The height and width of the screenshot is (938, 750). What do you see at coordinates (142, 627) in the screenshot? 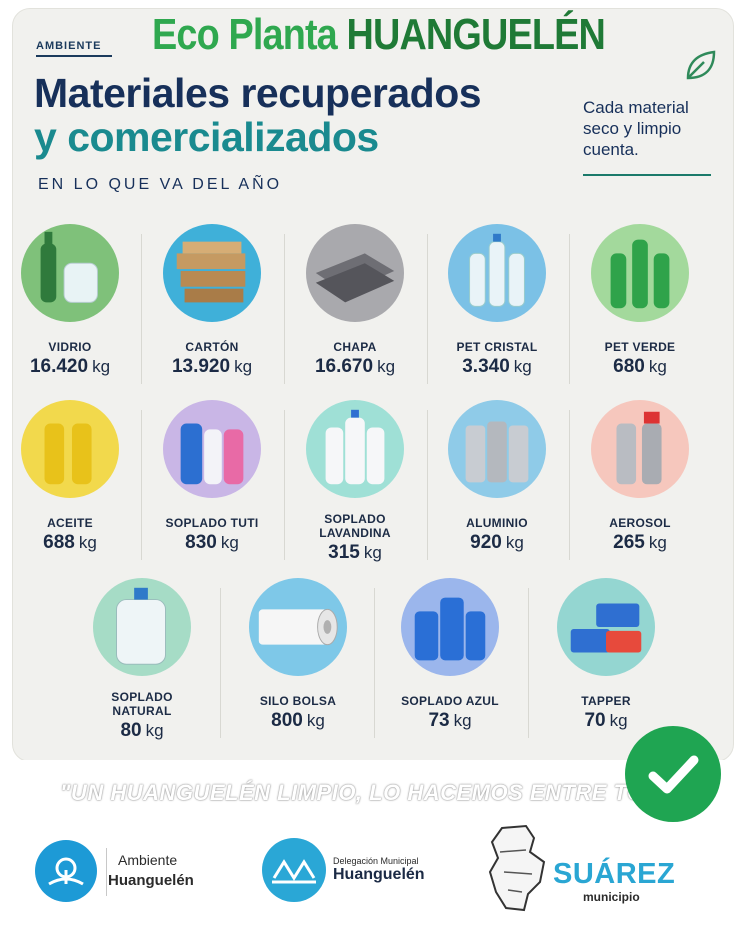
I see `water-jug-icon` at bounding box center [142, 627].